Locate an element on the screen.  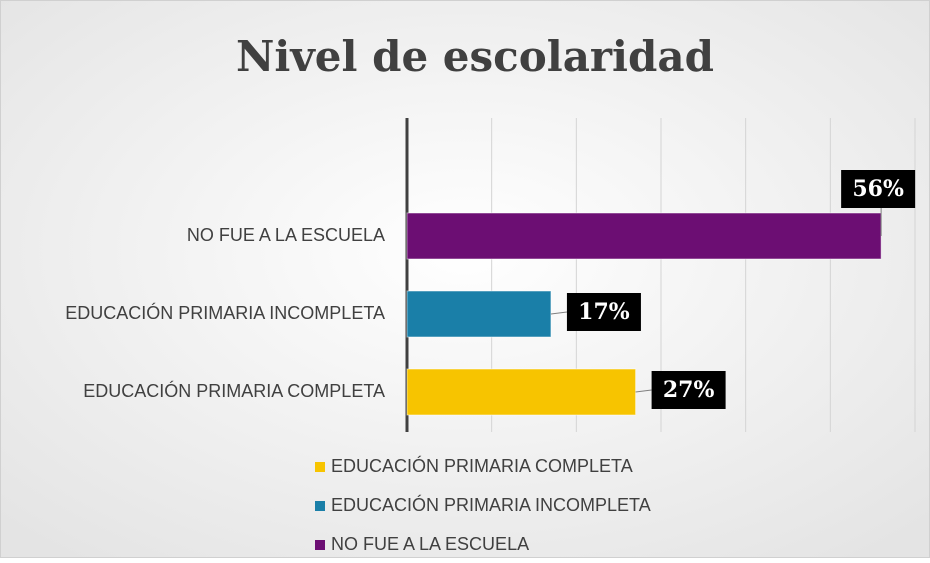
data-label: 56% is located at coordinates (878, 189).